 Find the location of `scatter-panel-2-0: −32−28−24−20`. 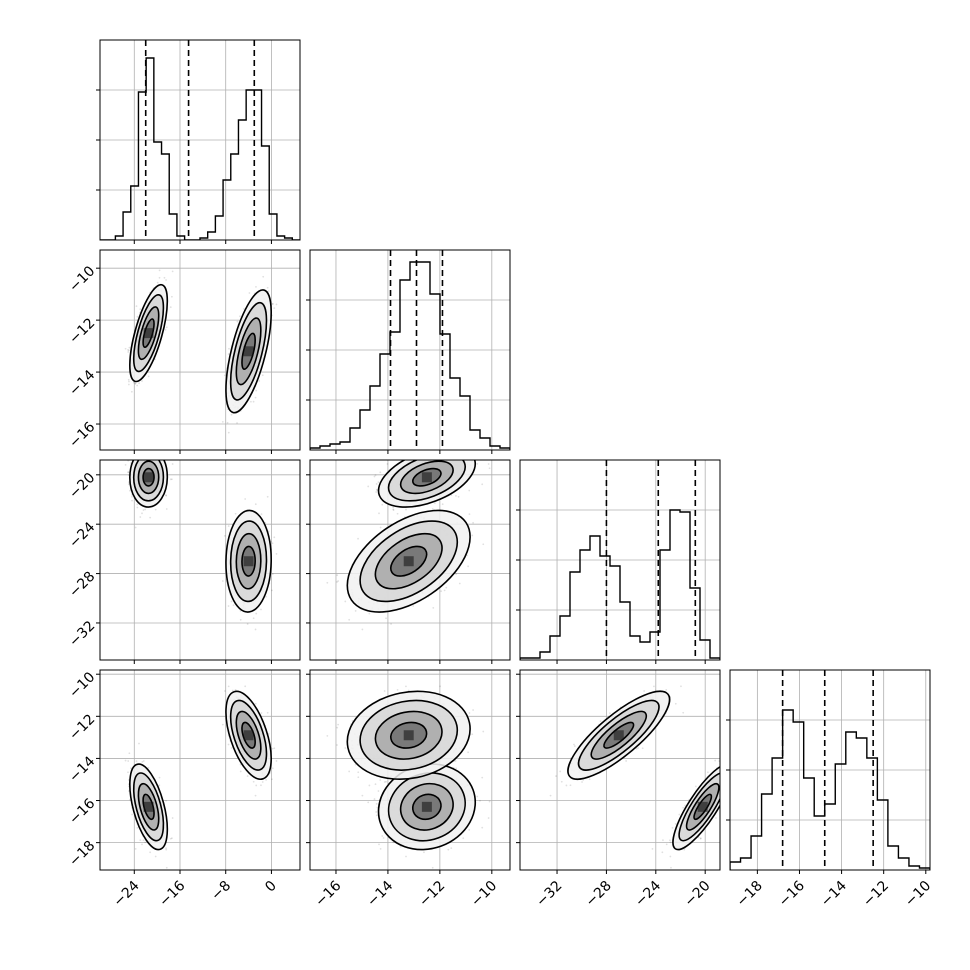

scatter-panel-2-0: −32−28−24−20 is located at coordinates (183, 553).